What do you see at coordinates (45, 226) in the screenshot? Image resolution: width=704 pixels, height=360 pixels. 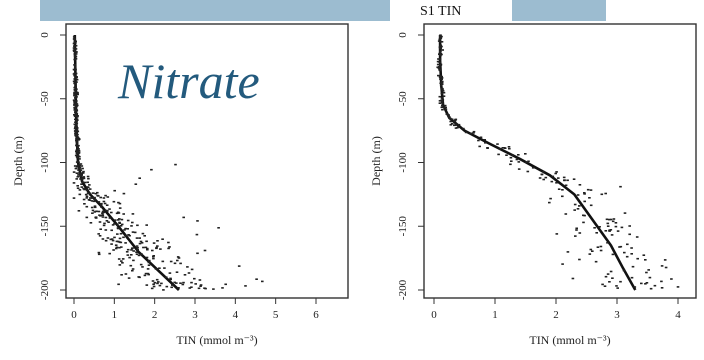 I see `y-tick-label-nitrate-150: -150` at bounding box center [45, 226].